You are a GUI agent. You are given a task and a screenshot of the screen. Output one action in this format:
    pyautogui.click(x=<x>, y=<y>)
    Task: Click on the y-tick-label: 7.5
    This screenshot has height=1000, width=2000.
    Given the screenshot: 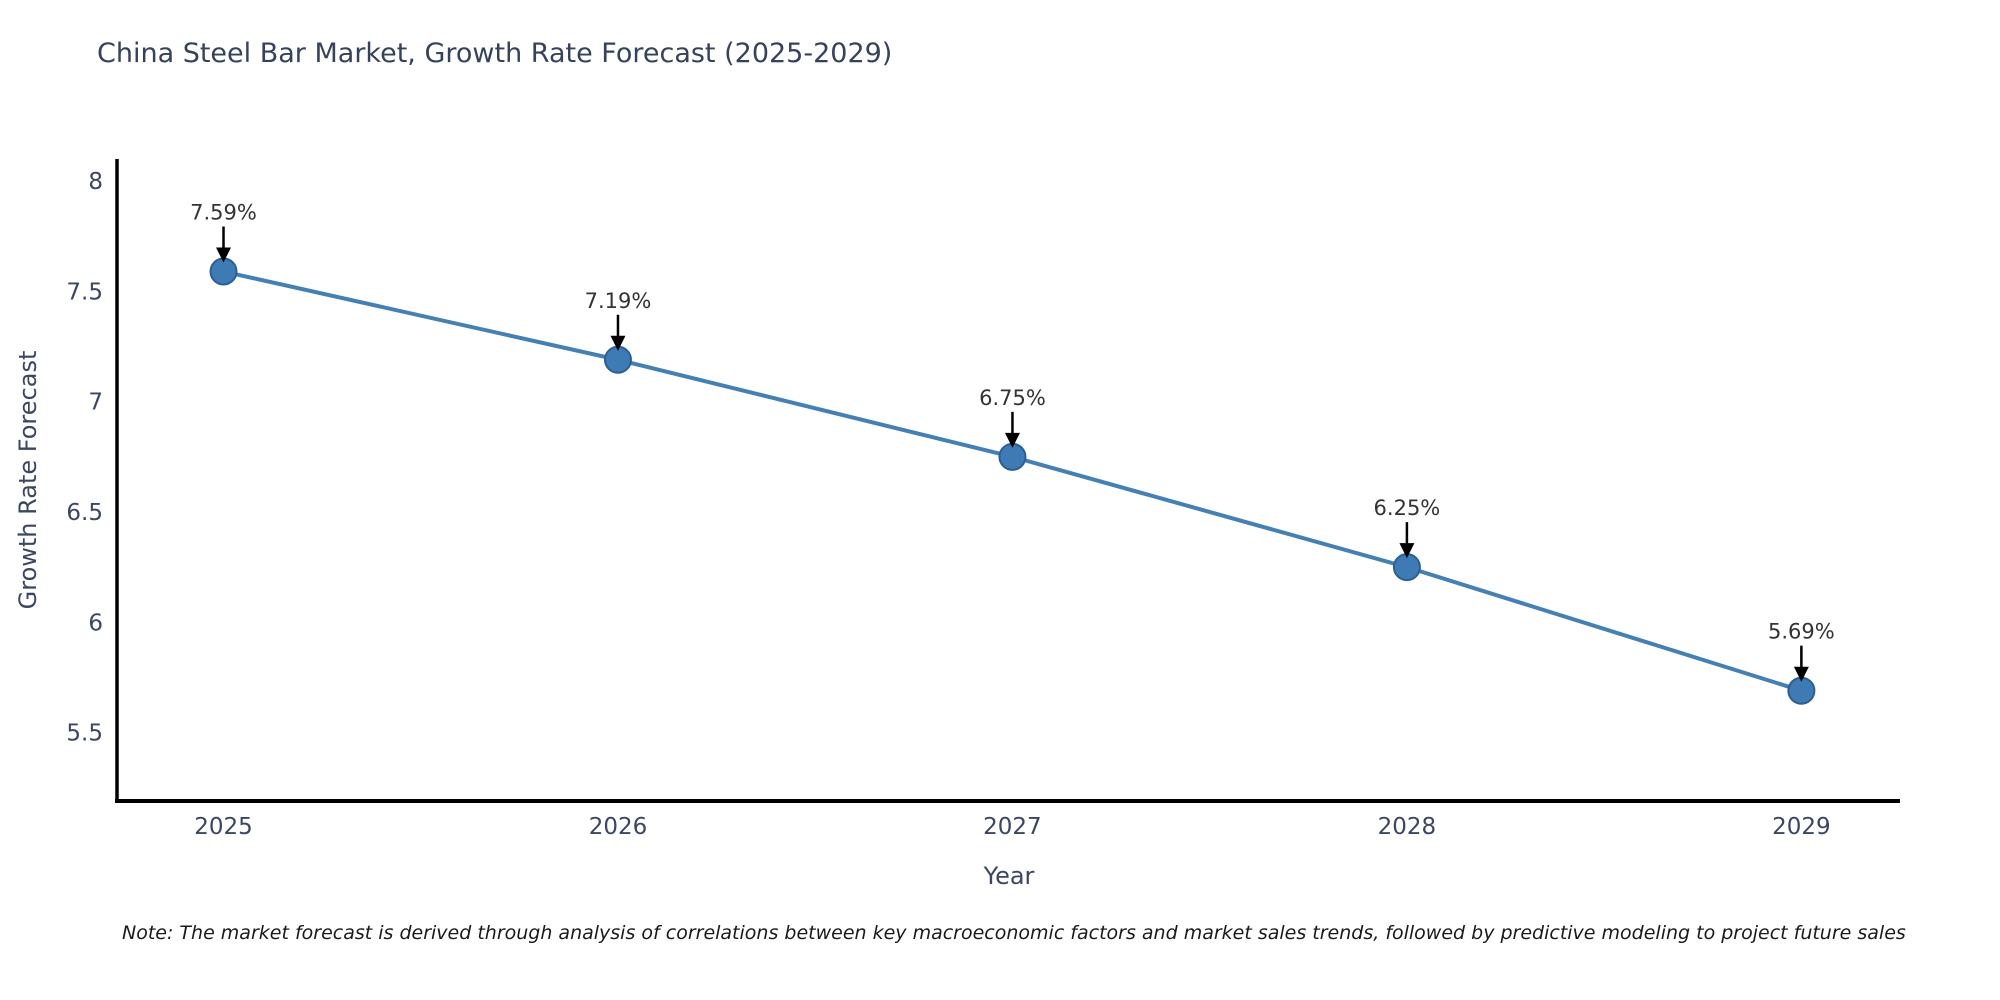 What is the action you would take?
    pyautogui.click(x=84, y=292)
    